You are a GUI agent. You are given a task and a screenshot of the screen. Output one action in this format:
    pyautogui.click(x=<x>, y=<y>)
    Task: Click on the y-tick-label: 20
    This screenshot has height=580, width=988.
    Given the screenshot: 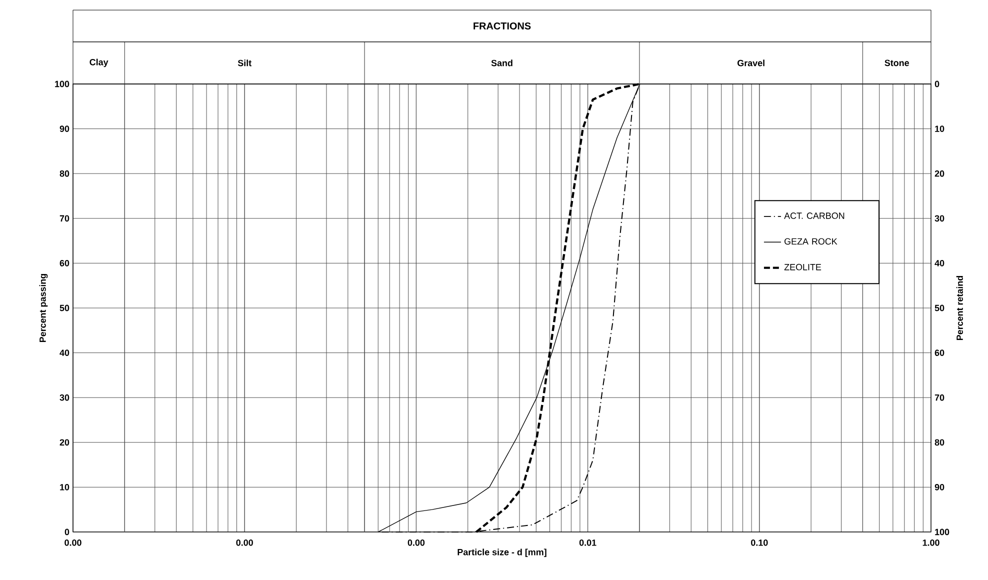 What is the action you would take?
    pyautogui.click(x=65, y=442)
    